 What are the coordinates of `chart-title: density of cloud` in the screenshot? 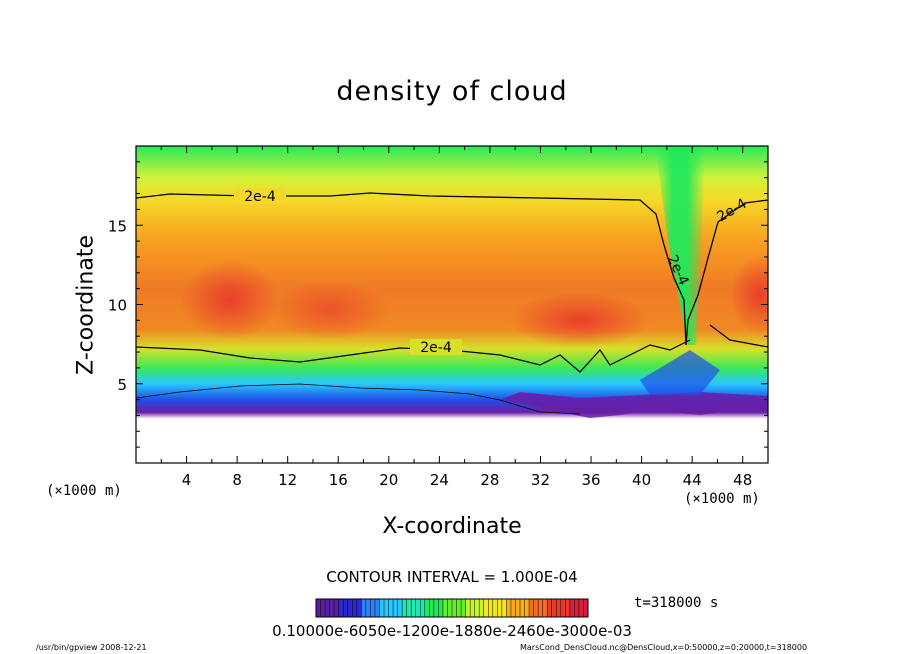 It's located at (452, 91).